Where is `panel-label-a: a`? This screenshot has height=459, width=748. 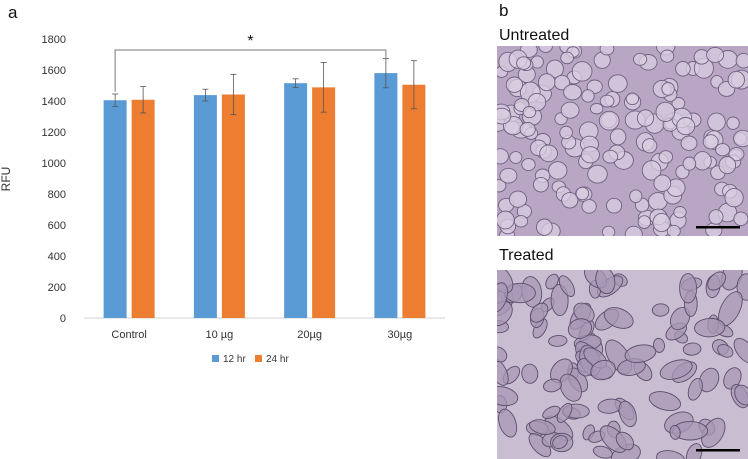 panel-label-a: a is located at coordinates (13, 12).